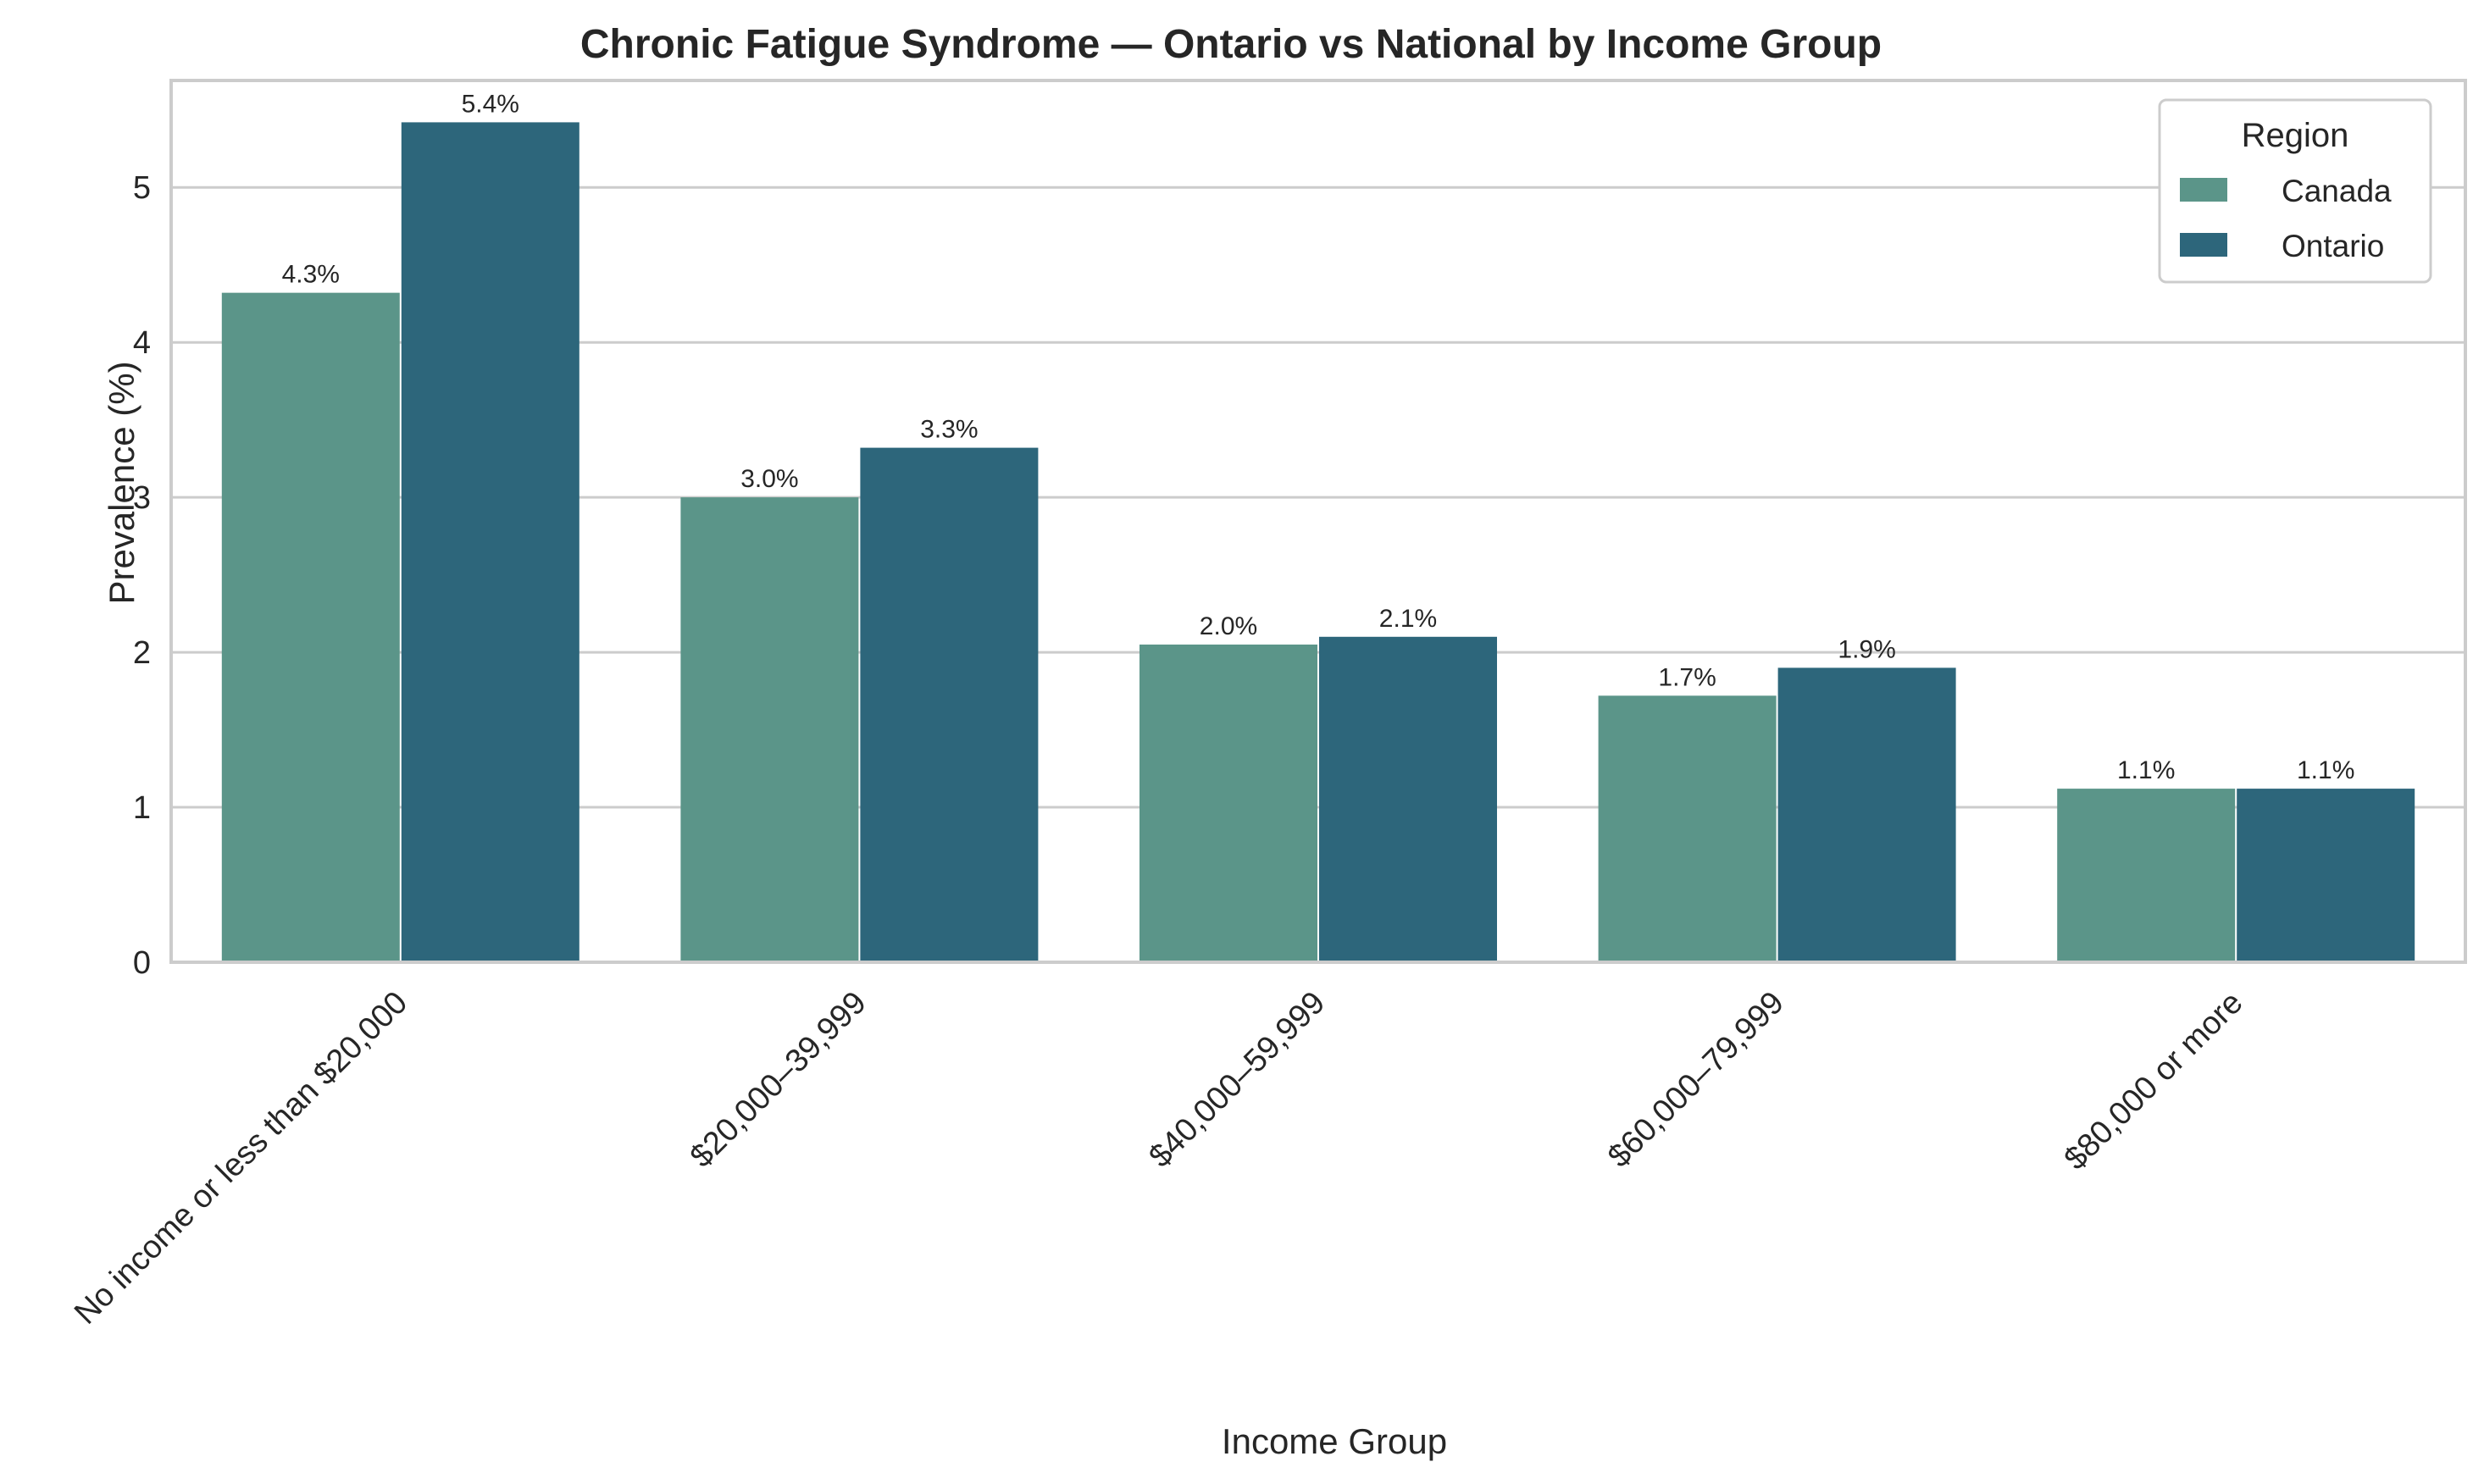 This screenshot has height=1484, width=2473. Describe the element at coordinates (2146, 770) in the screenshot. I see `value-label-canada-4: 1.1%` at that location.